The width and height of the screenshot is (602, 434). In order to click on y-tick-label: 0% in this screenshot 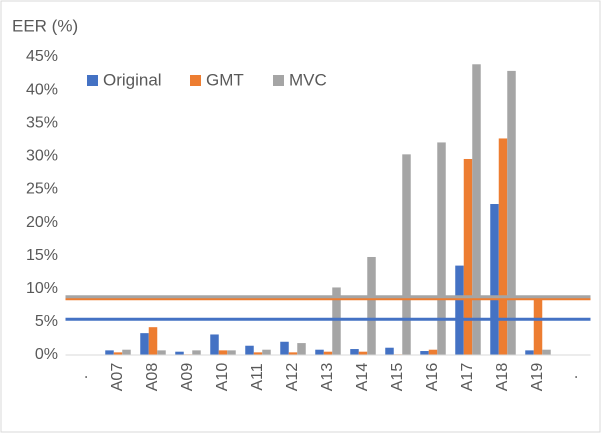, I will do `click(46, 354)`.